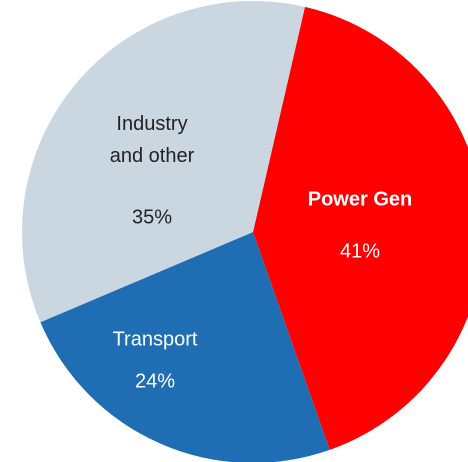  What do you see at coordinates (152, 217) in the screenshot?
I see `value-label: 35%` at bounding box center [152, 217].